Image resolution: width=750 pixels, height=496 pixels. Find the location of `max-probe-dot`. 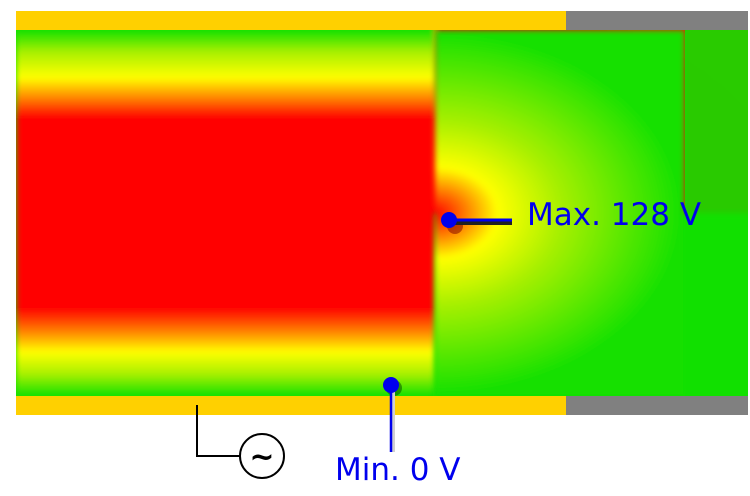

max-probe-dot is located at coordinates (449, 220).